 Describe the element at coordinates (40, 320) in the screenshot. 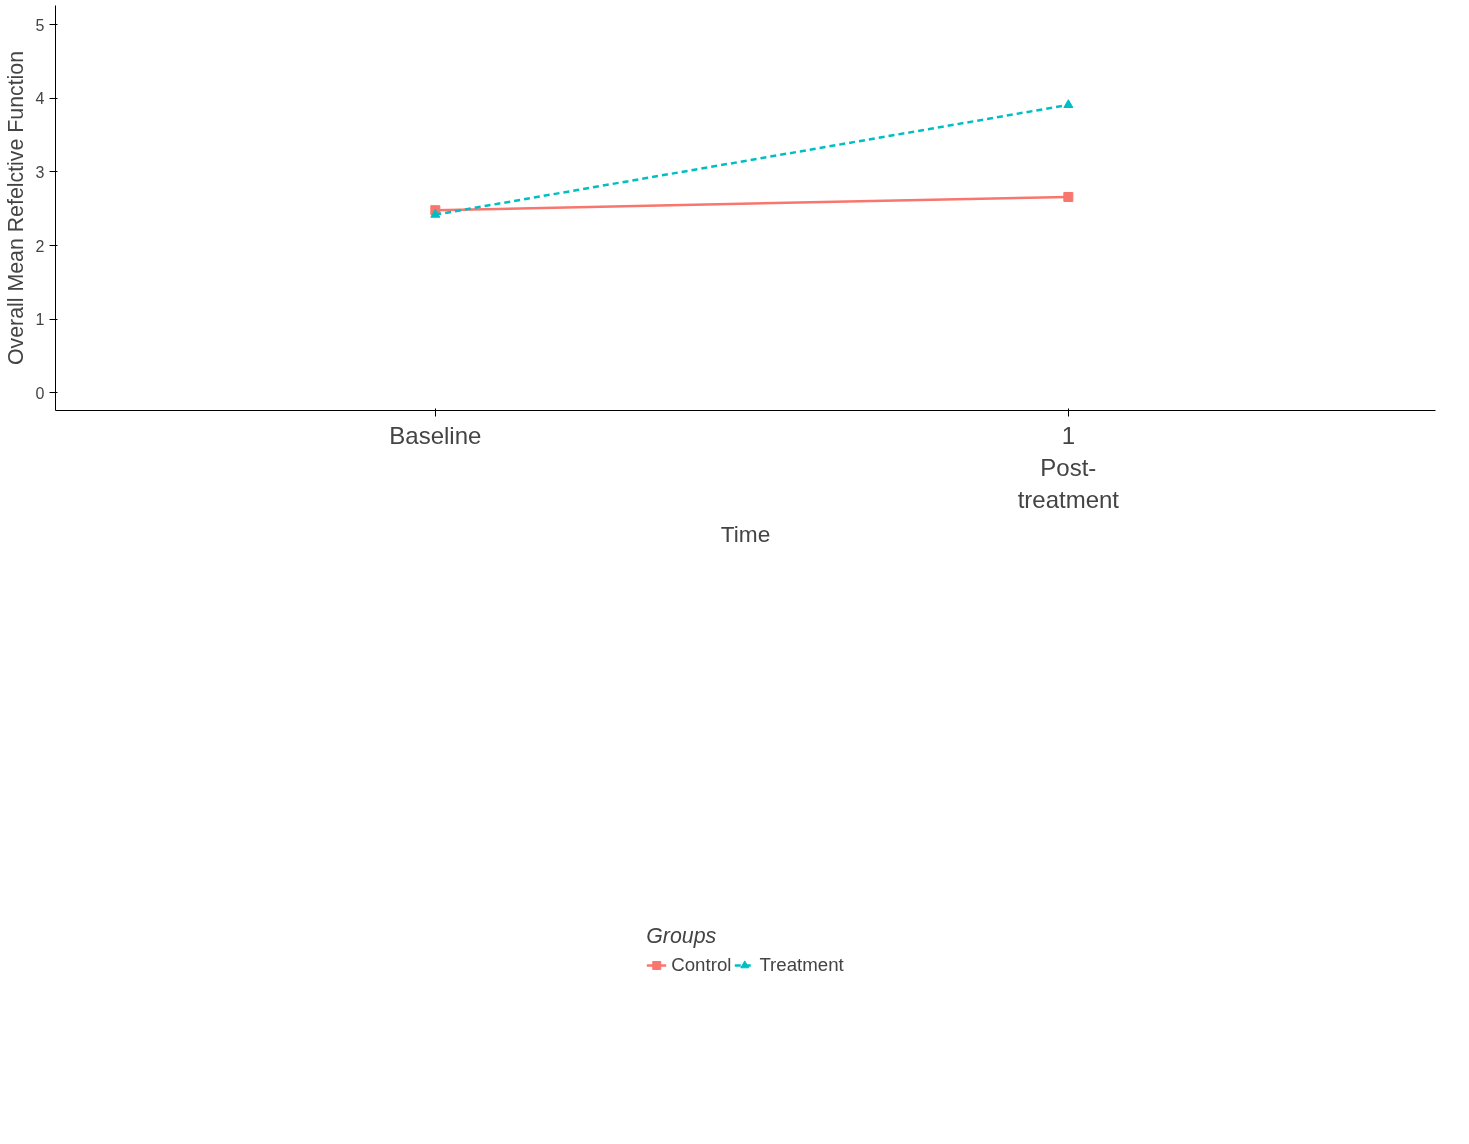

I see `y-tick-label: 1` at that location.